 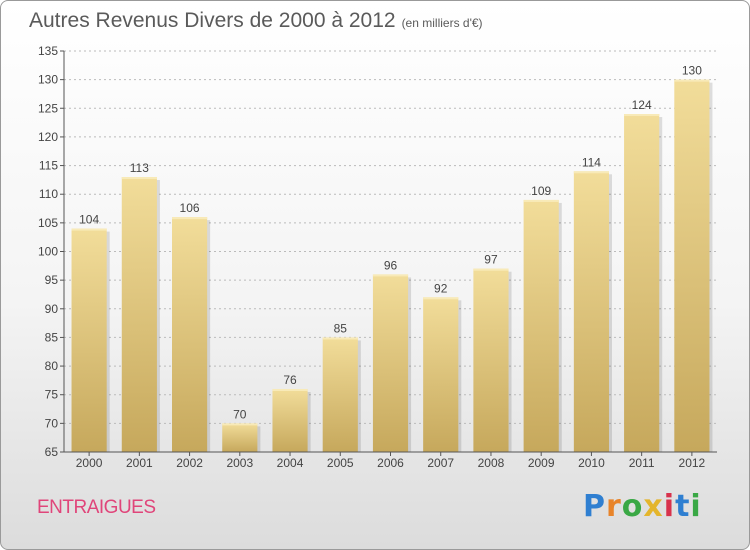 I want to click on y-tick-label: 105, so click(x=48, y=223).